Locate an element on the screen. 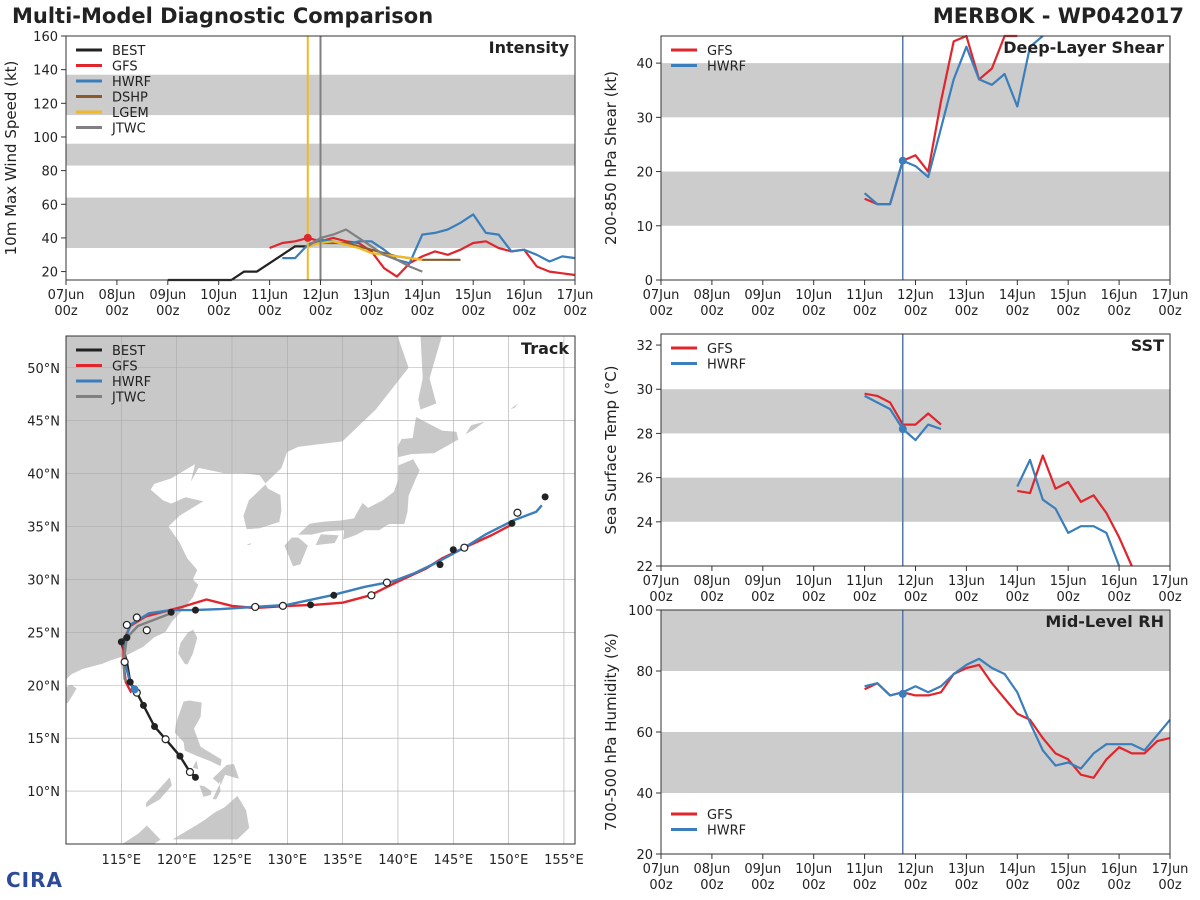 This screenshot has width=1200, height=900. y-axis-label: 200-850 hPa Shear (kt) is located at coordinates (611, 158).